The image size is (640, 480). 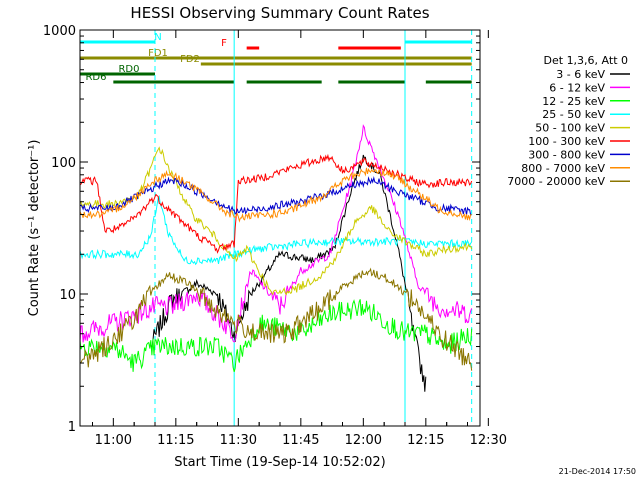 What do you see at coordinates (300, 440) in the screenshot?
I see `x-tick-label: 11:45` at bounding box center [300, 440].